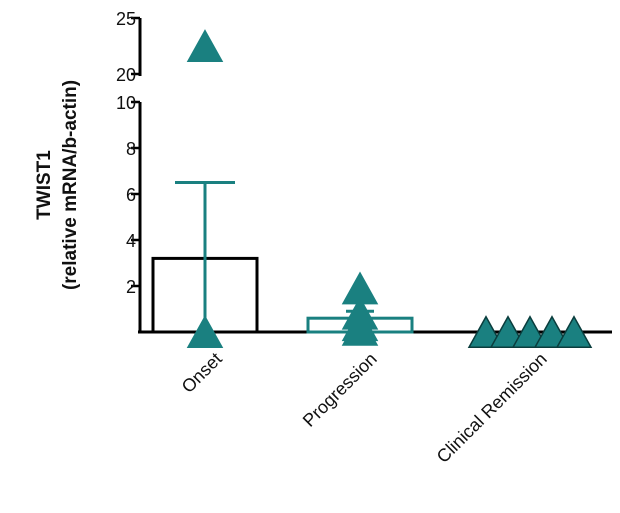  I want to click on x-tick-label-clinical-remission: Clinical Remission, so click(492, 408).